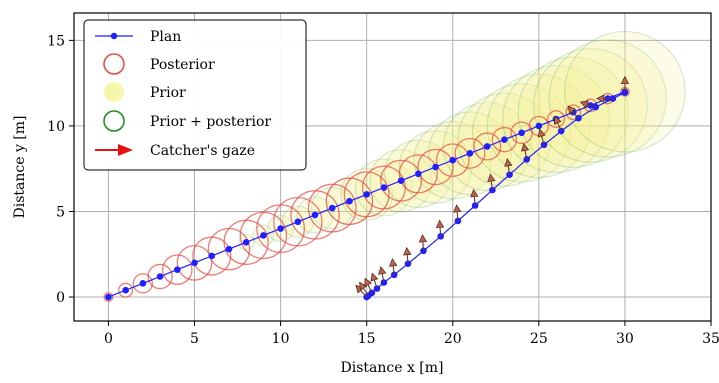 Image resolution: width=719 pixels, height=383 pixels. I want to click on legend-prior-posterior-marker, so click(114, 121).